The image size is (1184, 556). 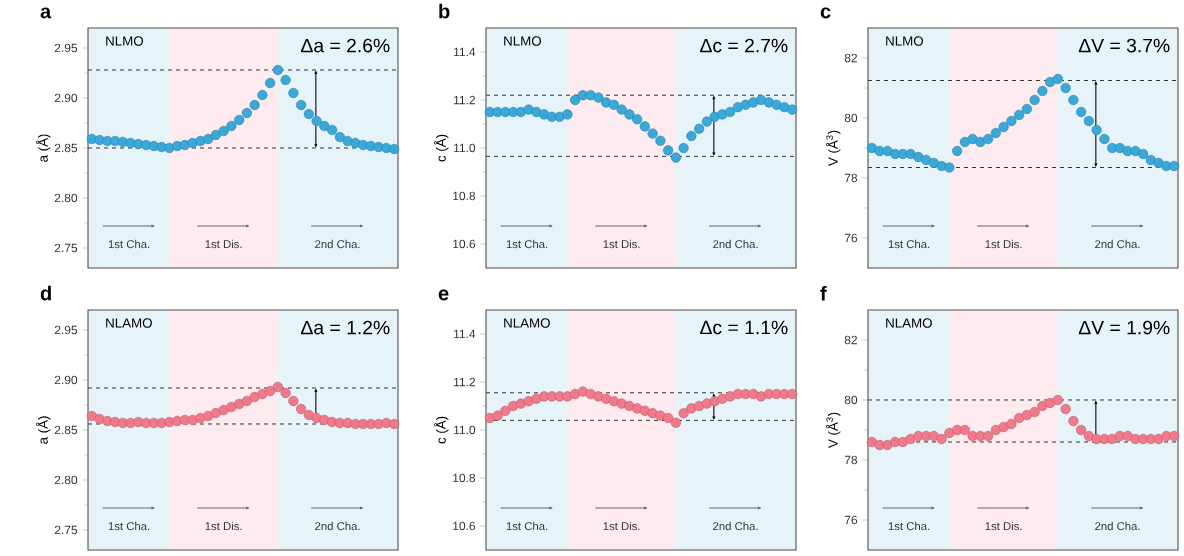 I want to click on chart-title: d, so click(x=45, y=293).